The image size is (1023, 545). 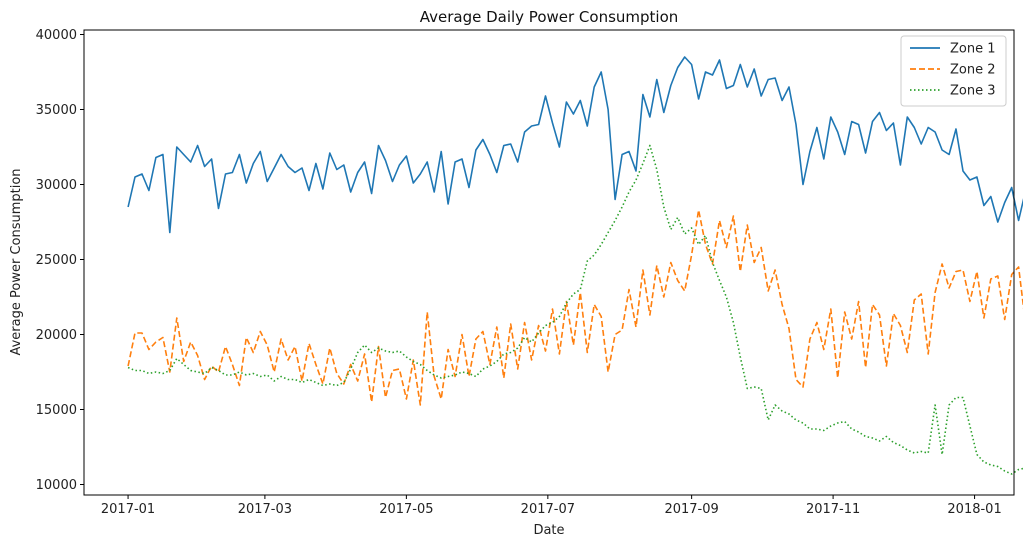 I want to click on x-tick-label: 2017-07, so click(x=548, y=509).